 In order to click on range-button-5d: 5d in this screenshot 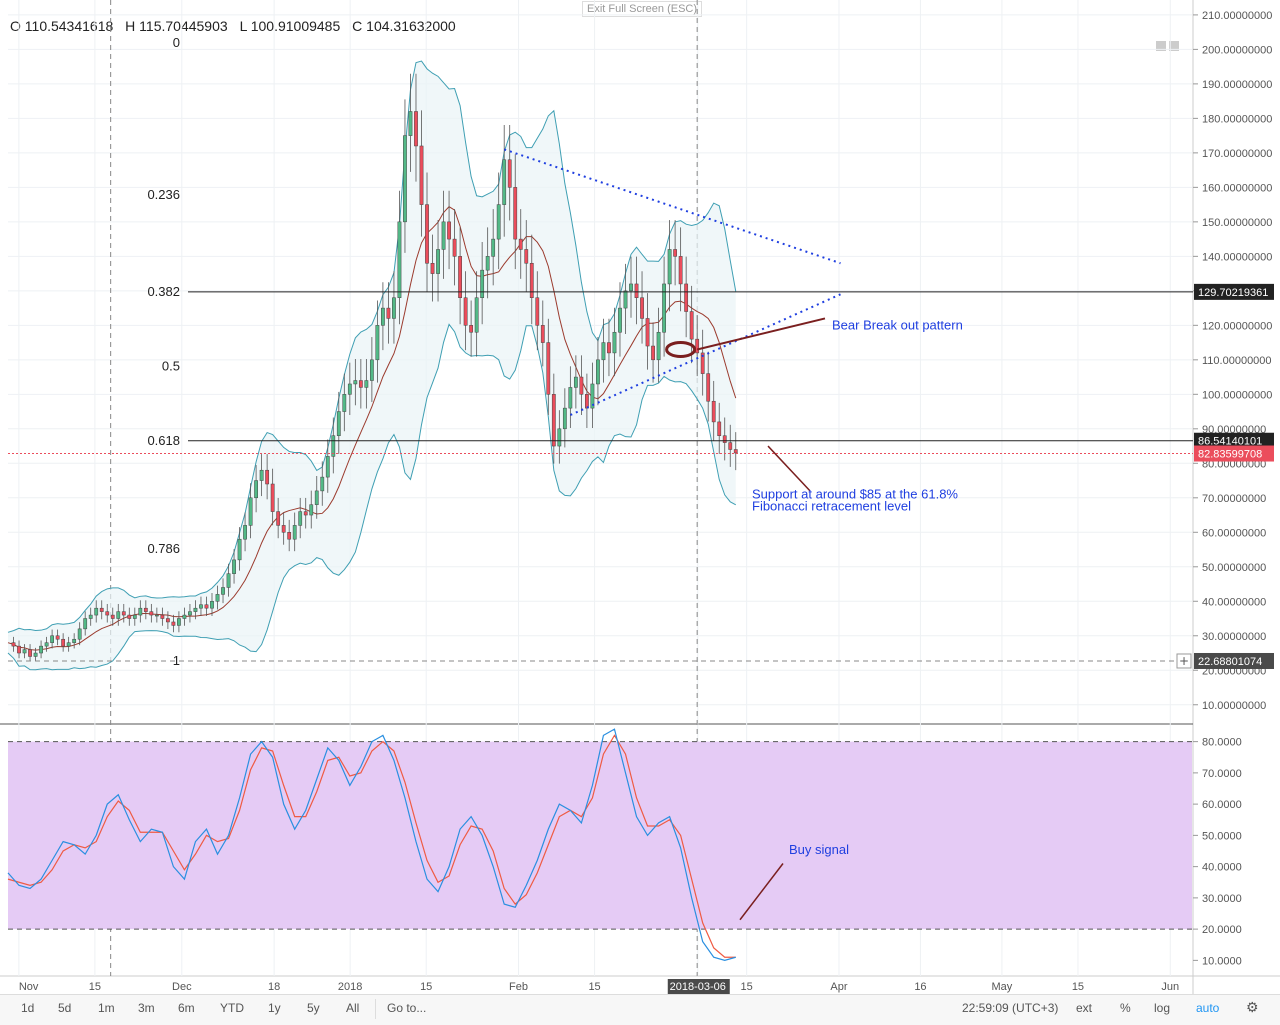, I will do `click(65, 1008)`.